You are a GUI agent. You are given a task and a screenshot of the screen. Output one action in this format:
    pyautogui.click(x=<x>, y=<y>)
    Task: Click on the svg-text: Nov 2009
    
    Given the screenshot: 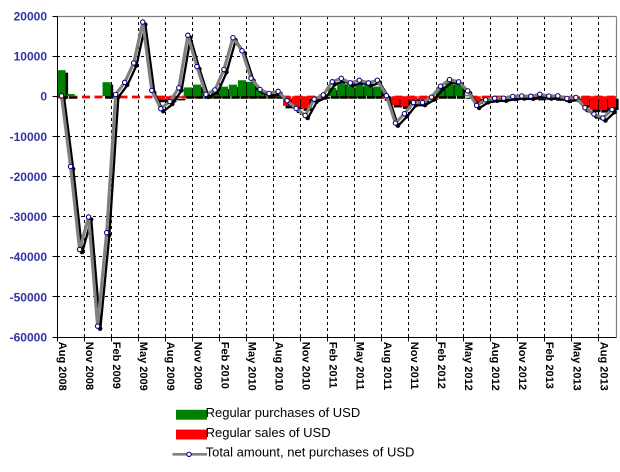 What is the action you would take?
    pyautogui.click(x=197, y=366)
    